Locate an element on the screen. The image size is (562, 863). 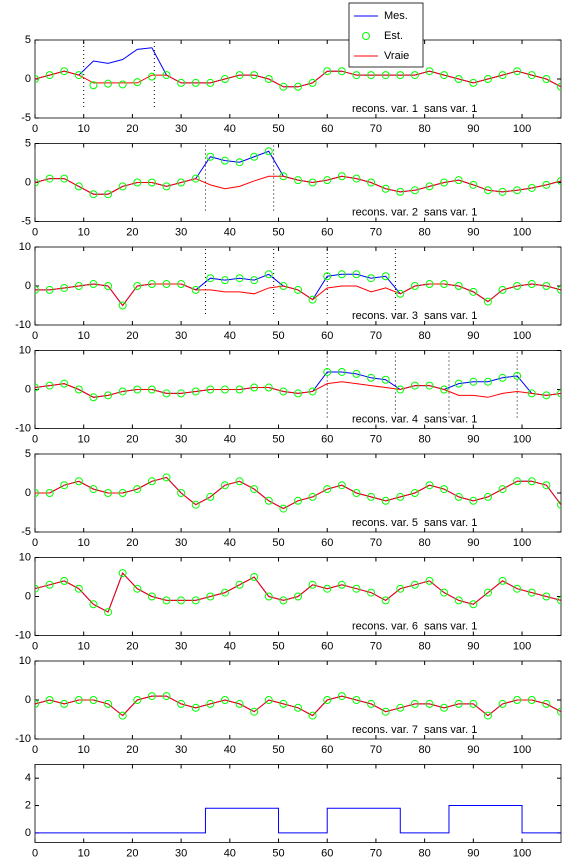
legend-label: Mes. is located at coordinates (396, 16).